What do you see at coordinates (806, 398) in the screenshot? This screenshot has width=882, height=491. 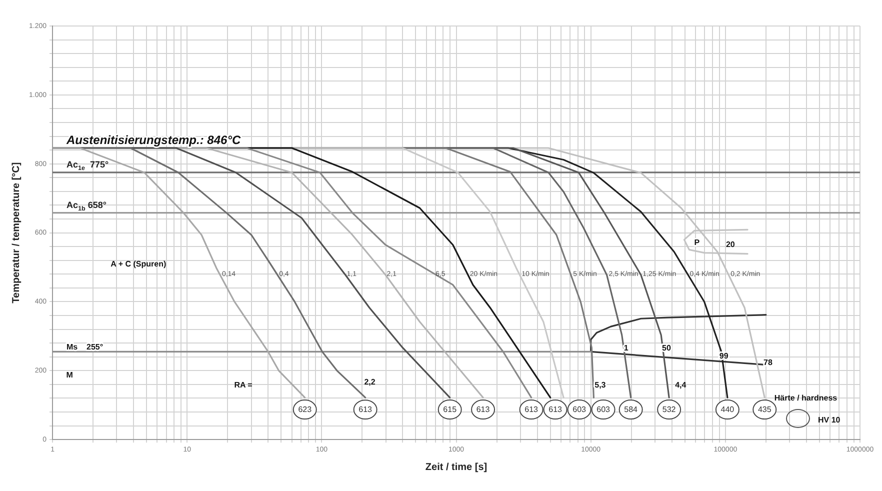 I see `annotation: Härte / hardness` at bounding box center [806, 398].